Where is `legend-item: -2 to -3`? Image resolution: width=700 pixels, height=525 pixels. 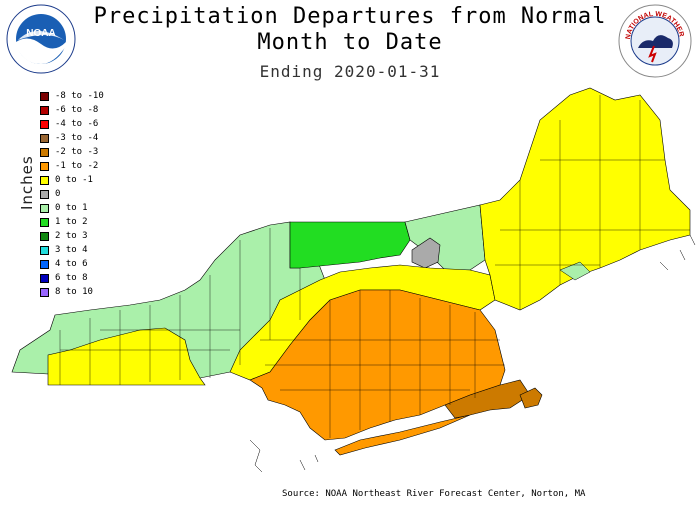 legend-item: -2 to -3 is located at coordinates (72, 152).